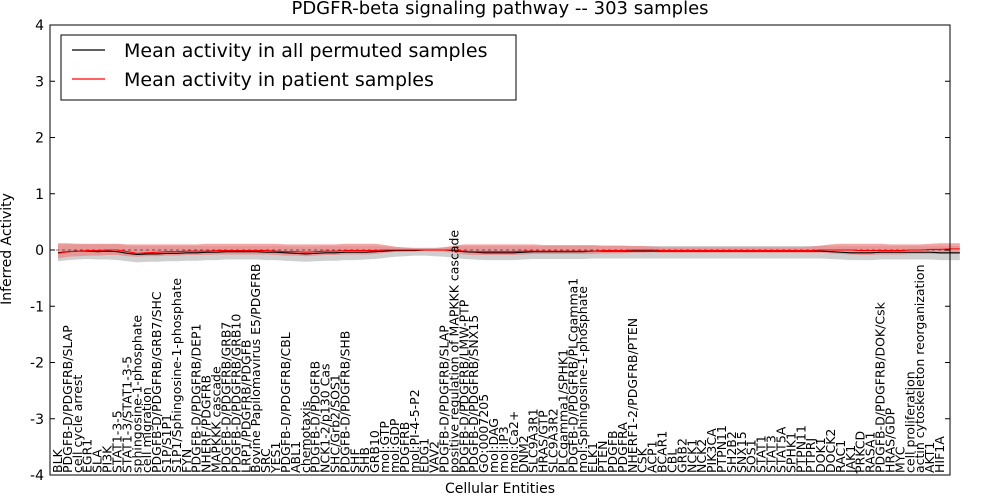  I want to click on confidence-bands, so click(509, 253).